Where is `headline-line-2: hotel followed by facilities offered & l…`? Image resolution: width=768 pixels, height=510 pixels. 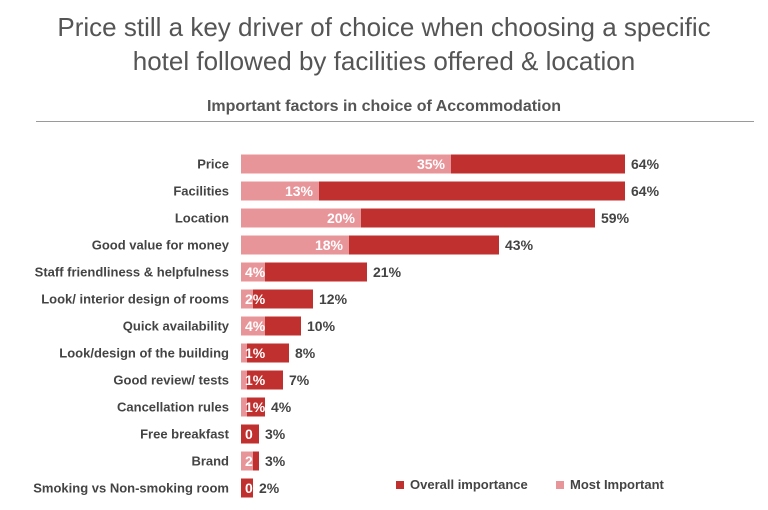
headline-line-2: hotel followed by facilities offered & l… is located at coordinates (384, 61).